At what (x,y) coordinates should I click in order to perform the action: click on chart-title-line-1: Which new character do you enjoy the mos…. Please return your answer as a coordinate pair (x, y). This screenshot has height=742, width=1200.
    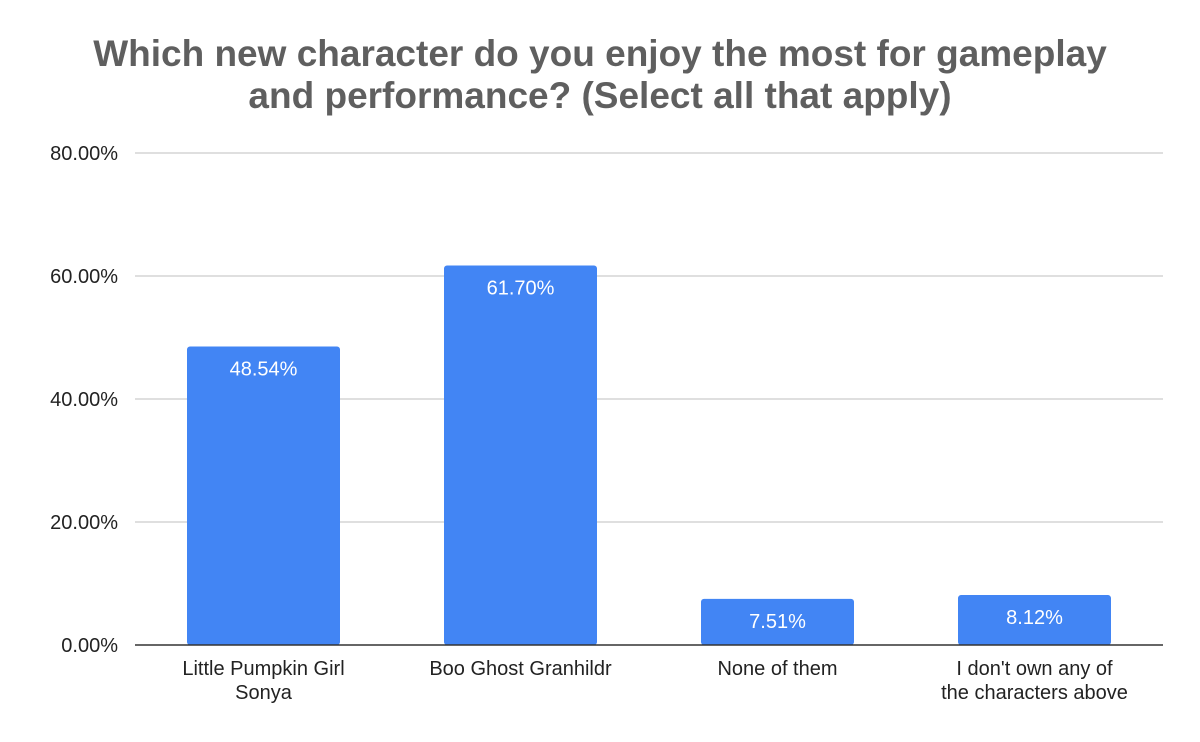
    Looking at the image, I should click on (600, 53).